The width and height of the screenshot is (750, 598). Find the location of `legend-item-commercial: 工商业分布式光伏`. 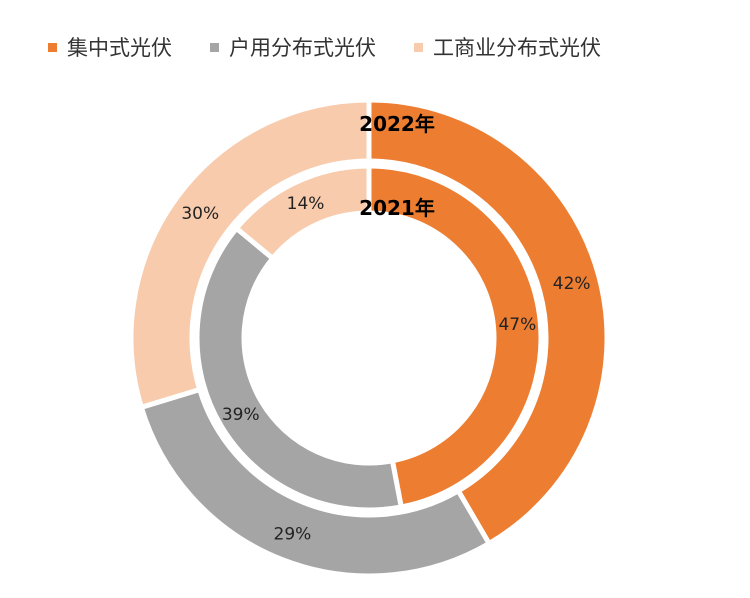

legend-item-commercial: 工商业分布式光伏 is located at coordinates (507, 47).